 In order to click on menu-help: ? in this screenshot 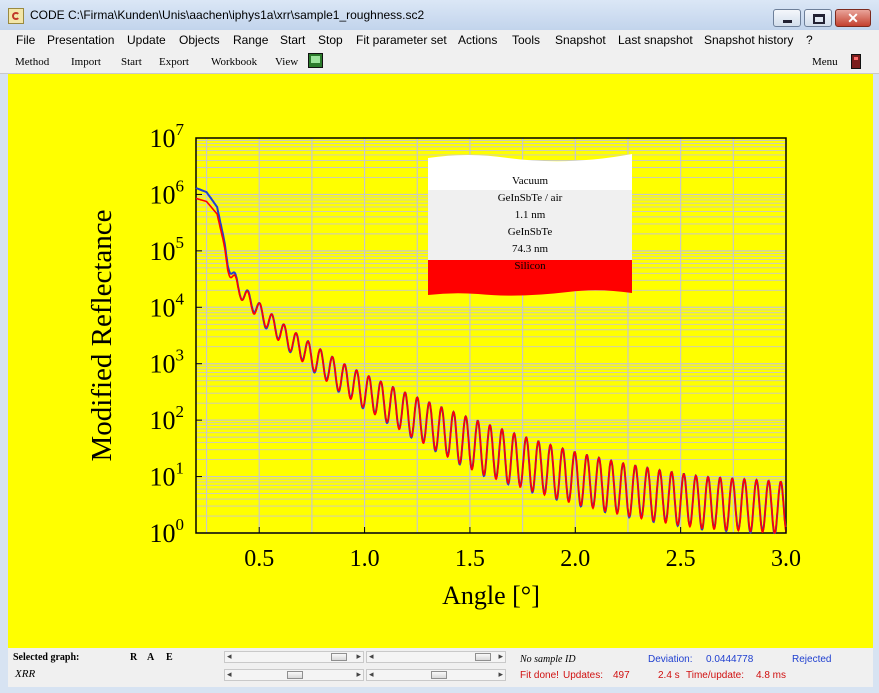, I will do `click(809, 40)`.